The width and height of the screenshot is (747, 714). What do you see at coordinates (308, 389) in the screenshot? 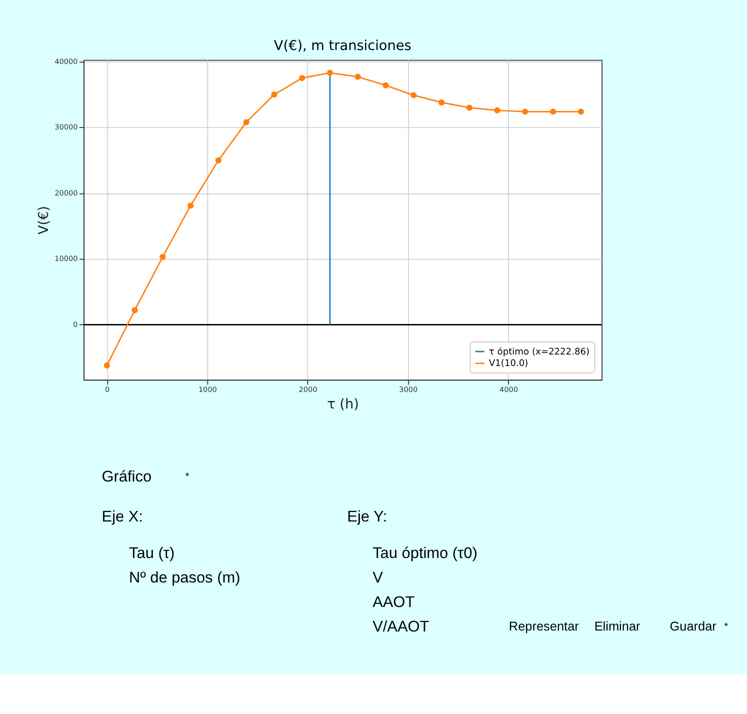
I see `x-tick-label: 2000` at bounding box center [308, 389].